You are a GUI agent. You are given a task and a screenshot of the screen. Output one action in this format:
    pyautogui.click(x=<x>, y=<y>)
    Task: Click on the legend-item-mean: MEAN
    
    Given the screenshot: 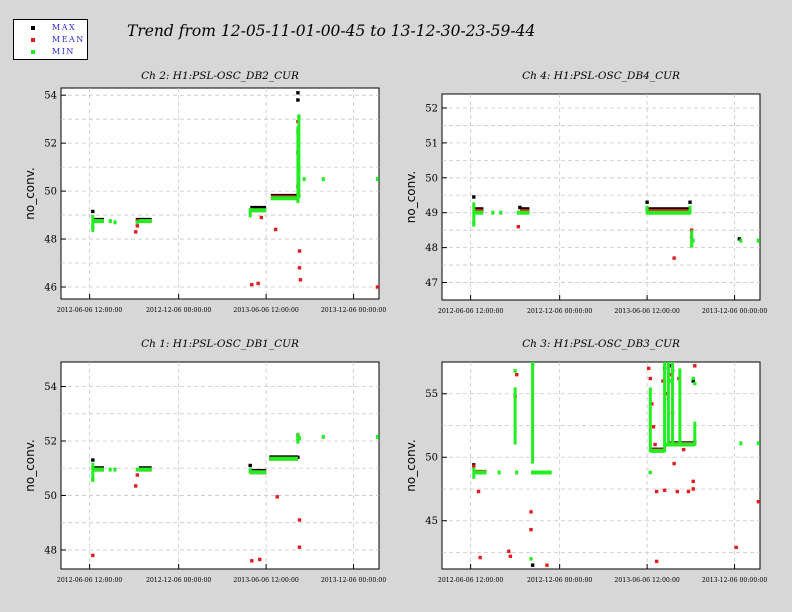 What is the action you would take?
    pyautogui.click(x=51, y=41)
    